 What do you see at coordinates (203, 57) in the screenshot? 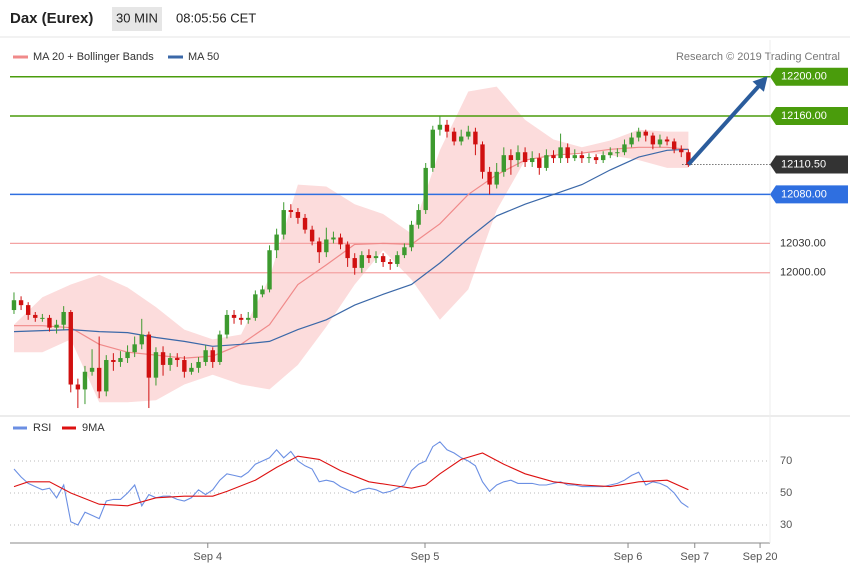
I see `legend-label: MA 50` at bounding box center [203, 57].